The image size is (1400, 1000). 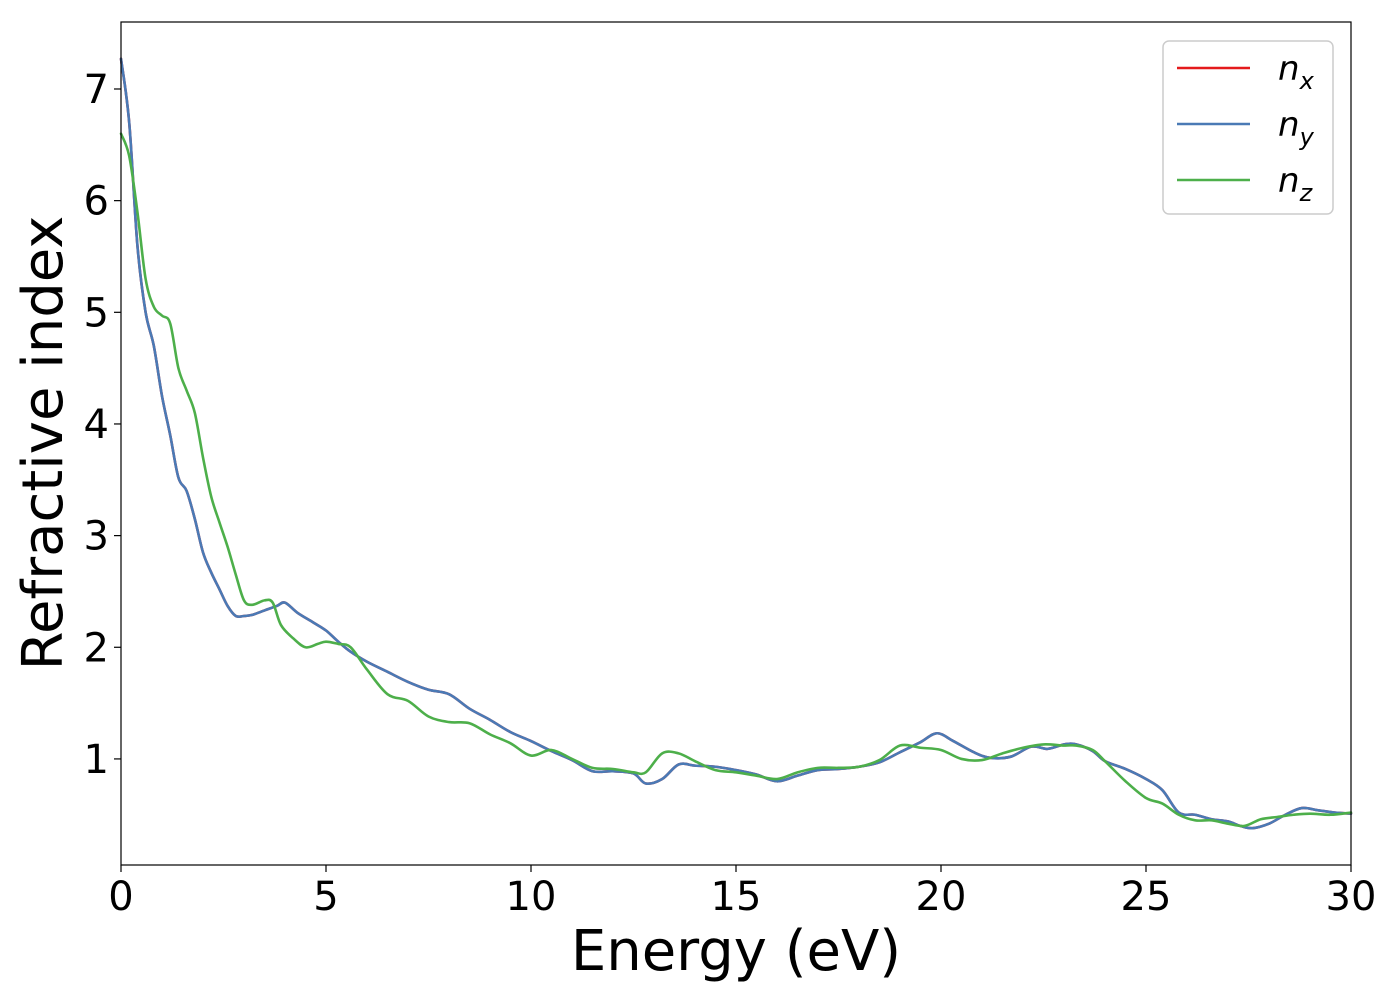 What do you see at coordinates (120, 897) in the screenshot?
I see `x-tick-label: 0` at bounding box center [120, 897].